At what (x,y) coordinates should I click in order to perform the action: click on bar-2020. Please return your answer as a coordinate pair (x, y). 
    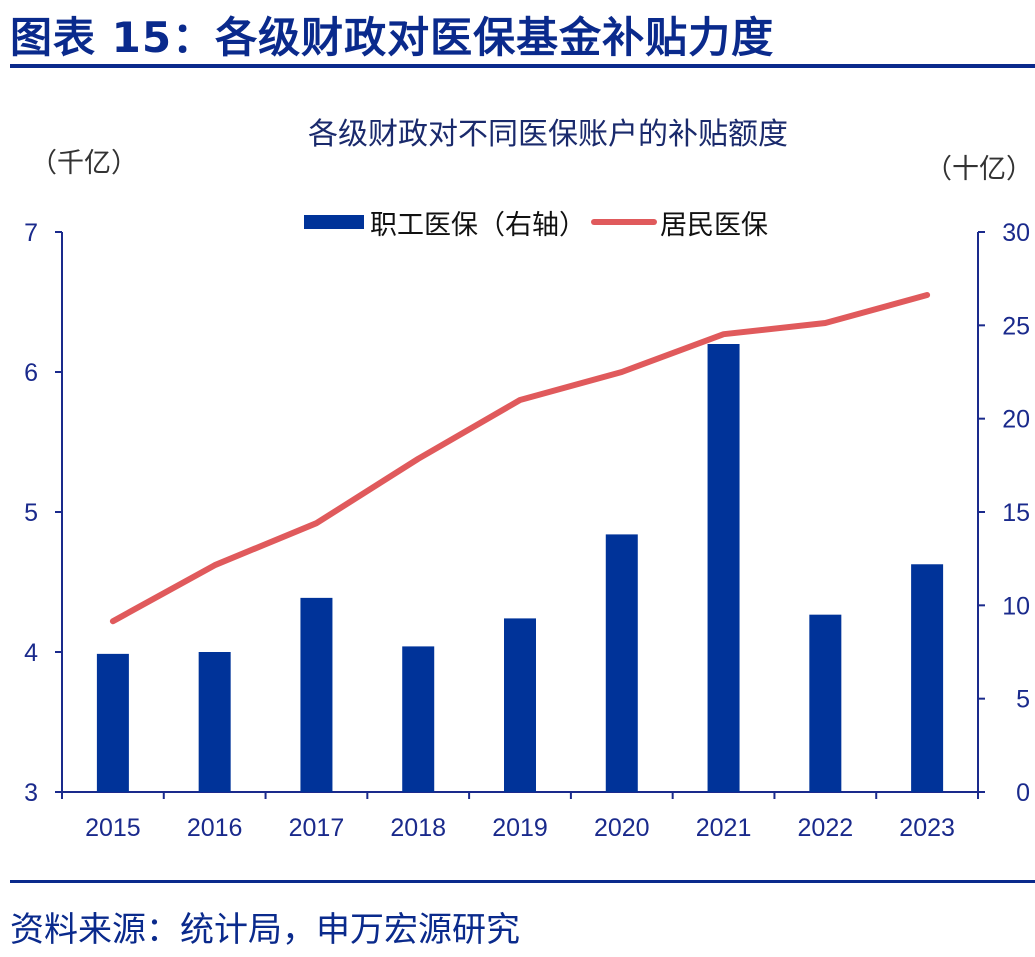
    Looking at the image, I should click on (621, 663).